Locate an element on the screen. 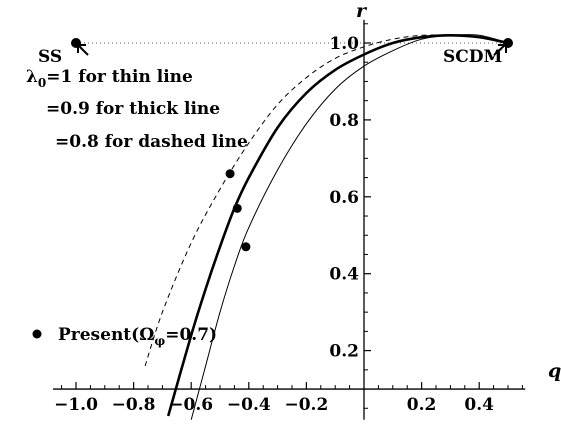 The width and height of the screenshot is (561, 426). present-legend-marker is located at coordinates (37, 334).